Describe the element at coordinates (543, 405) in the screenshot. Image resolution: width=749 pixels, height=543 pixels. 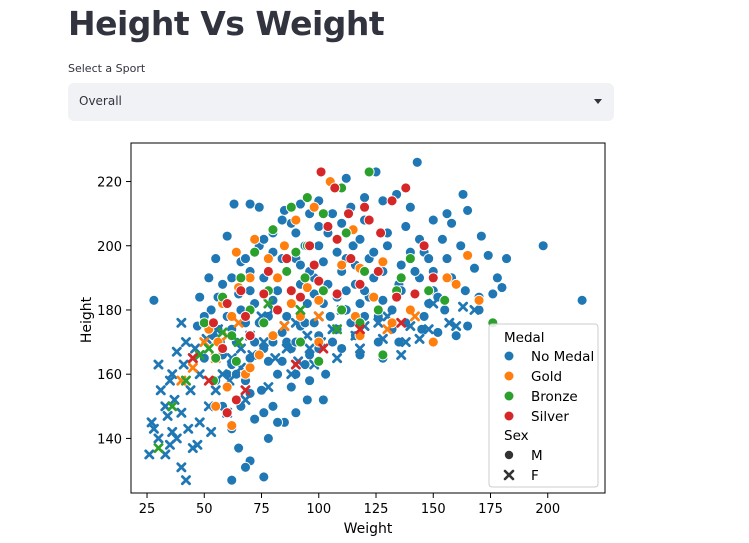
I see `legend-frame` at that location.